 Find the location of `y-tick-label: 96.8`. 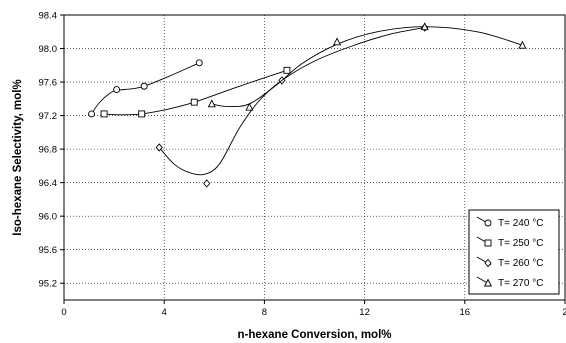

y-tick-label: 96.8 is located at coordinates (48, 150).